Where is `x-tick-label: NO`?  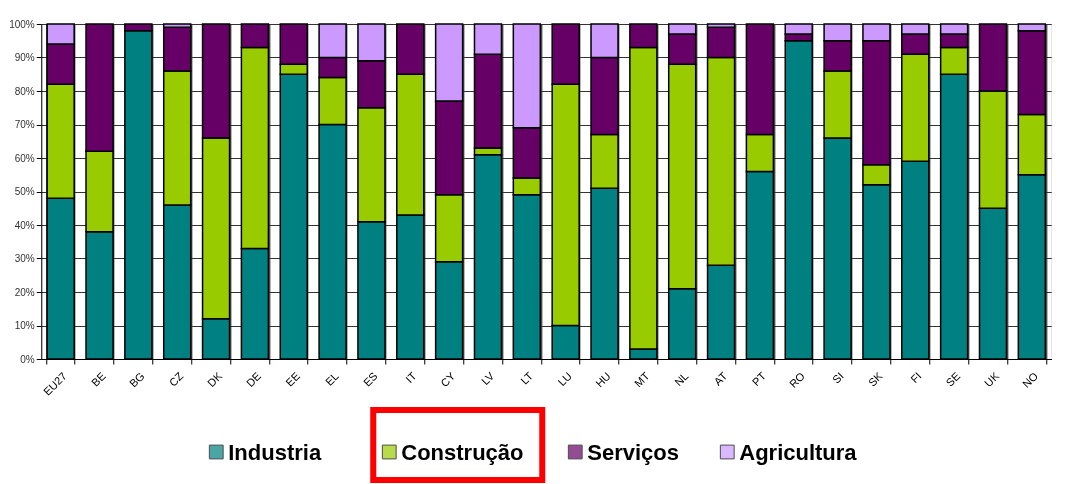
x-tick-label: NO is located at coordinates (1030, 379).